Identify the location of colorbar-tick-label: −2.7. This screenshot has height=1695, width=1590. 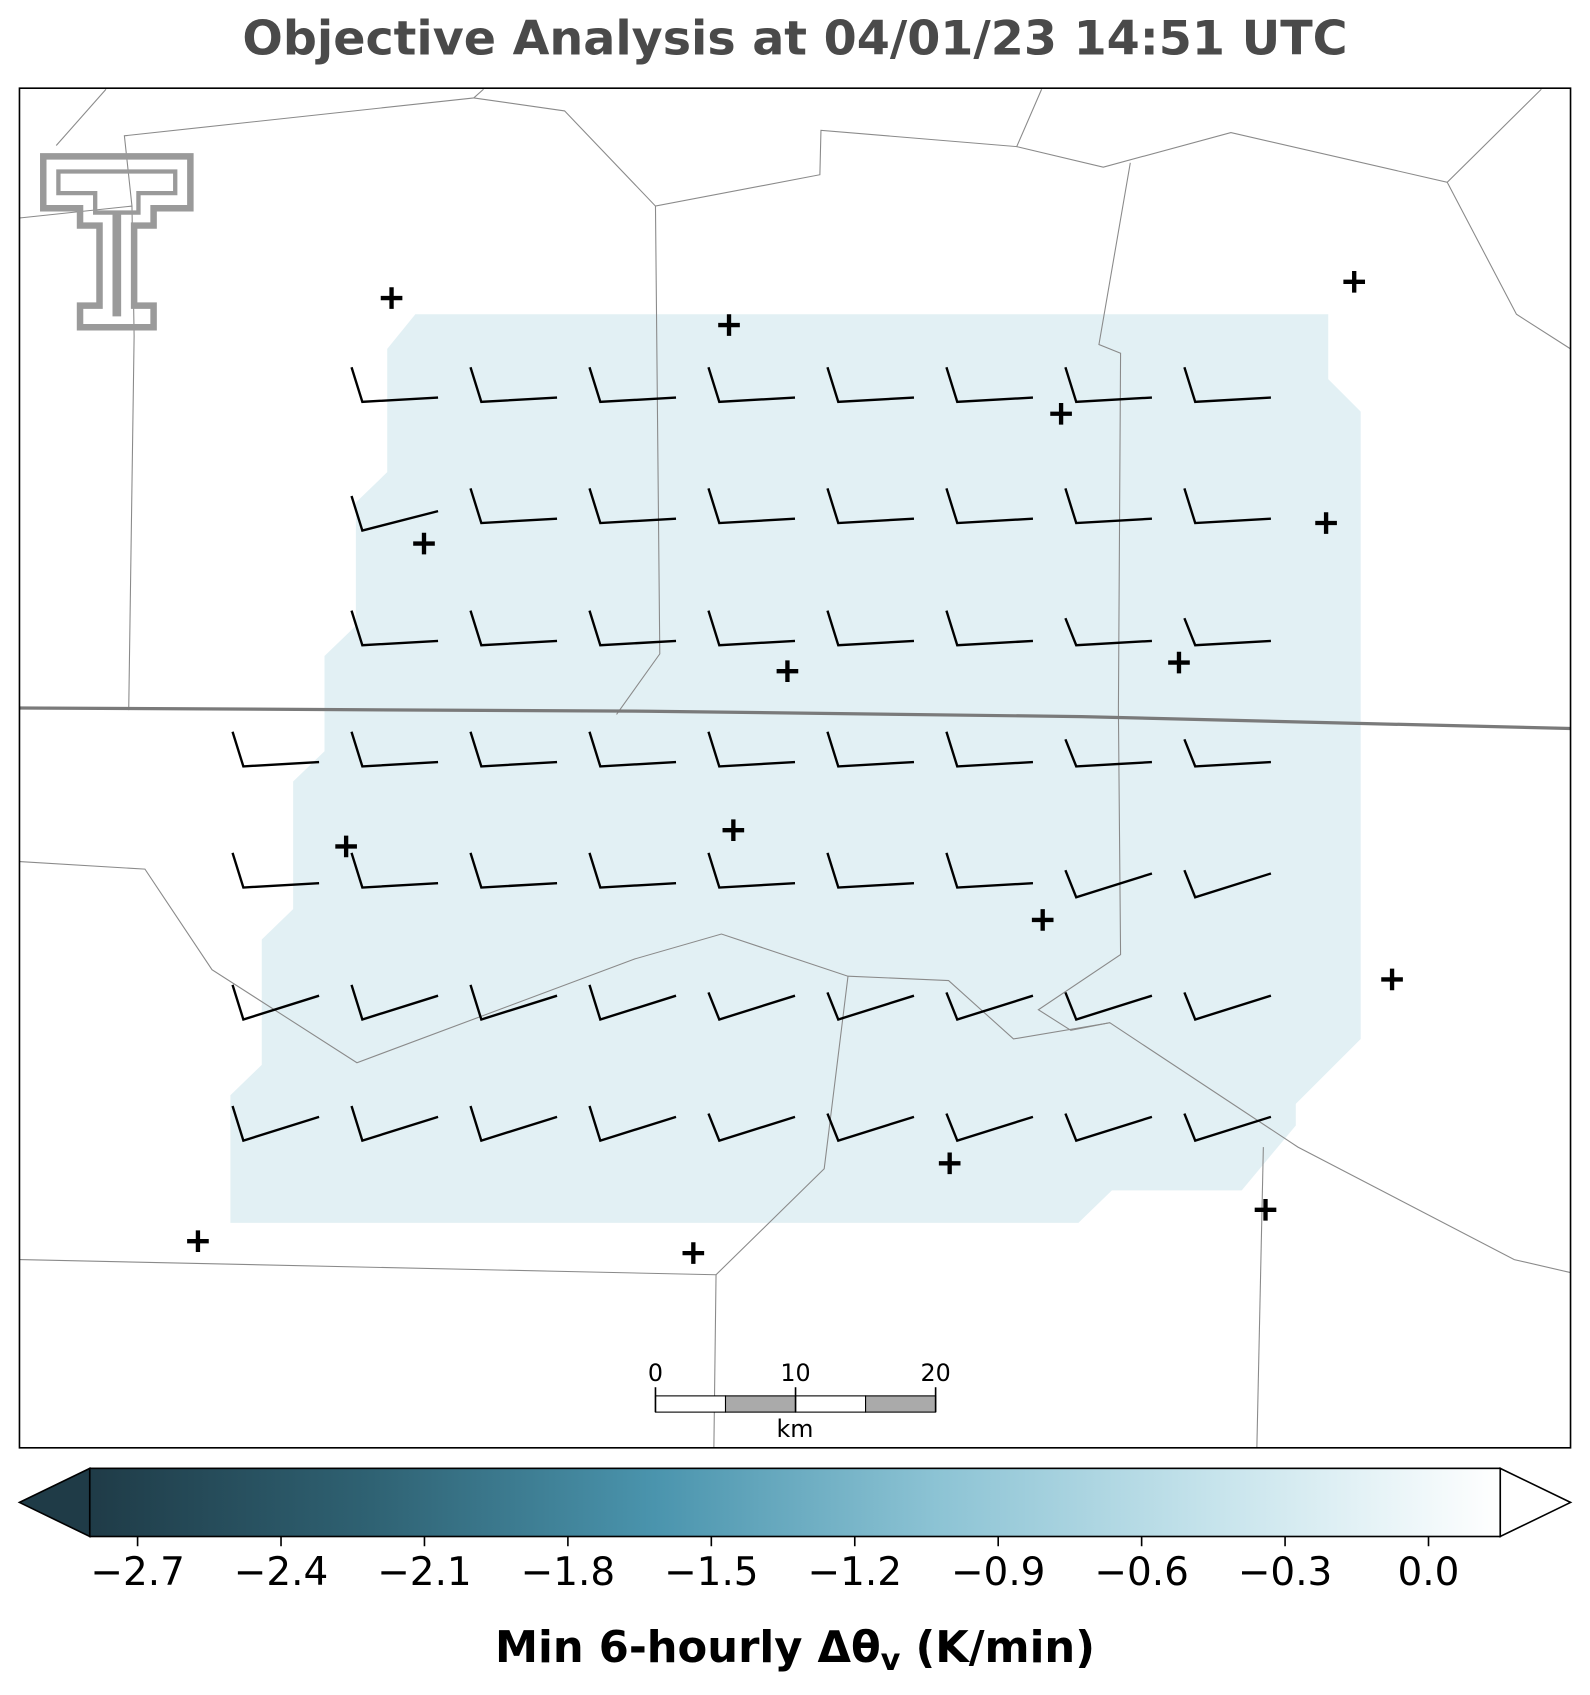
(137, 1572).